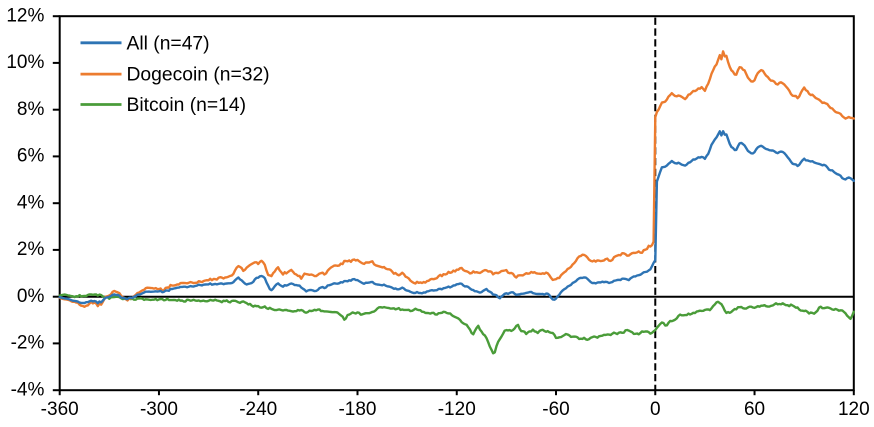 The width and height of the screenshot is (874, 427). Describe the element at coordinates (31, 156) in the screenshot. I see `svg-text: 6%` at that location.